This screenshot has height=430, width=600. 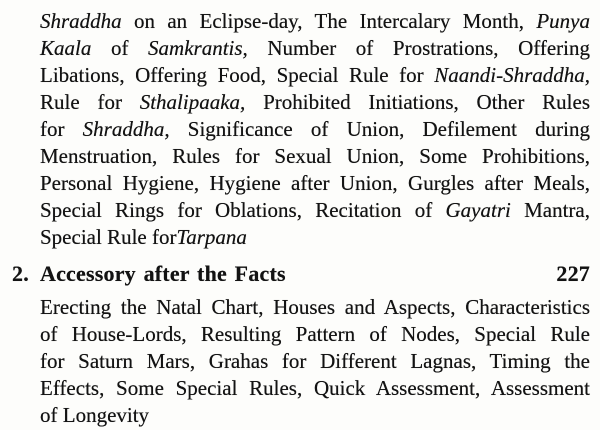 What do you see at coordinates (211, 237) in the screenshot?
I see `italic-term: Tarpana` at bounding box center [211, 237].